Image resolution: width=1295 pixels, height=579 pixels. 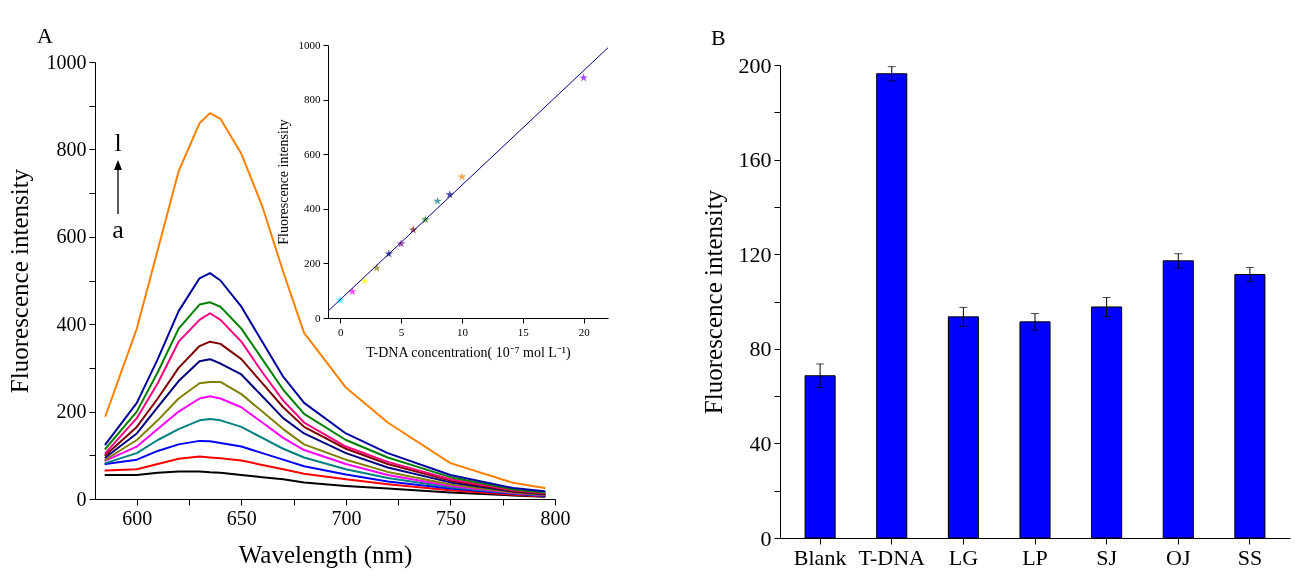 What do you see at coordinates (718, 37) in the screenshot?
I see `chart-title: B` at bounding box center [718, 37].